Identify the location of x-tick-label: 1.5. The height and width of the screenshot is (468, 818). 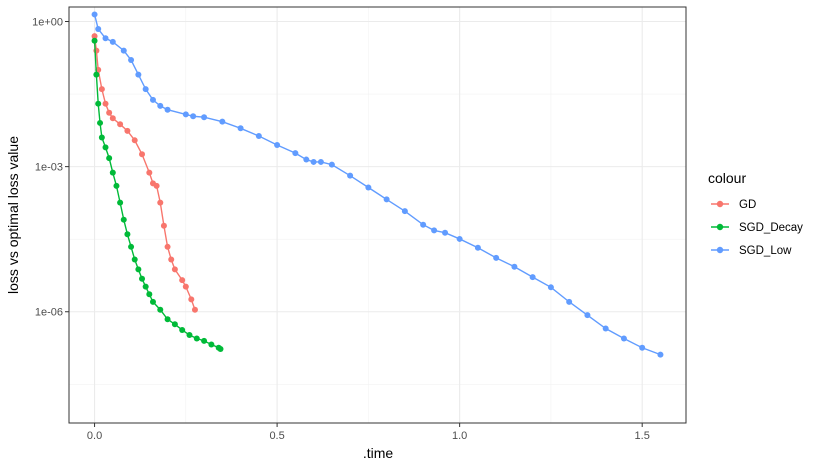
(642, 436).